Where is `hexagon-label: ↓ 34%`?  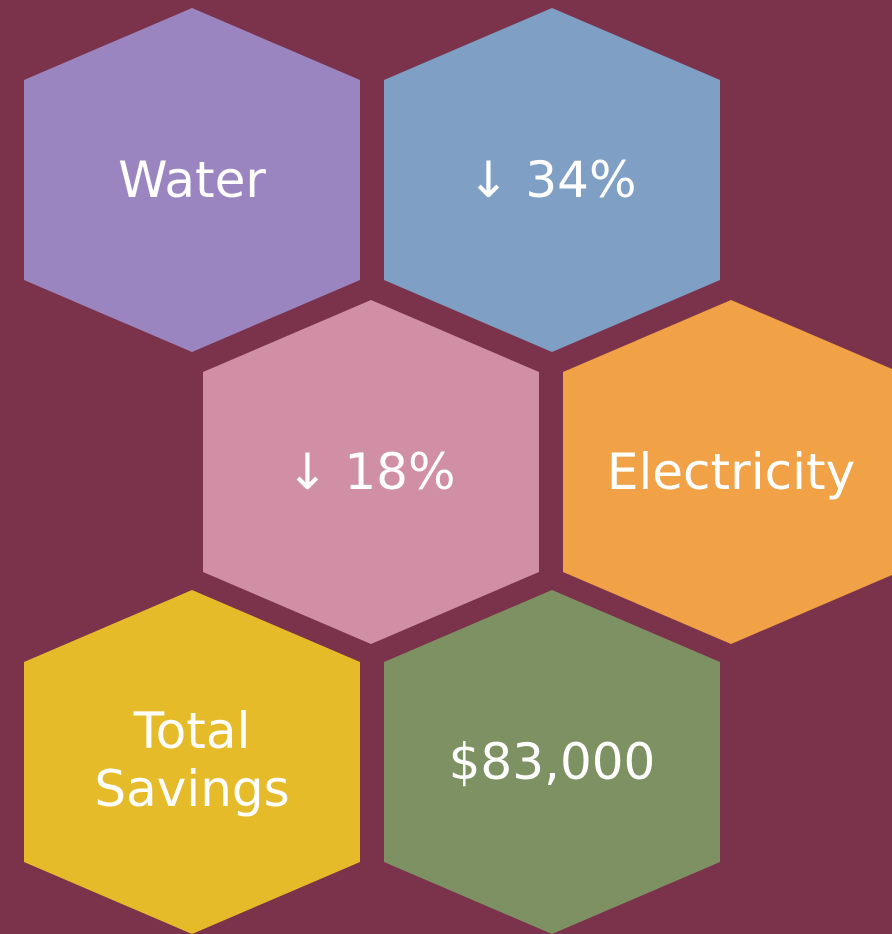 hexagon-label: ↓ 34% is located at coordinates (552, 180).